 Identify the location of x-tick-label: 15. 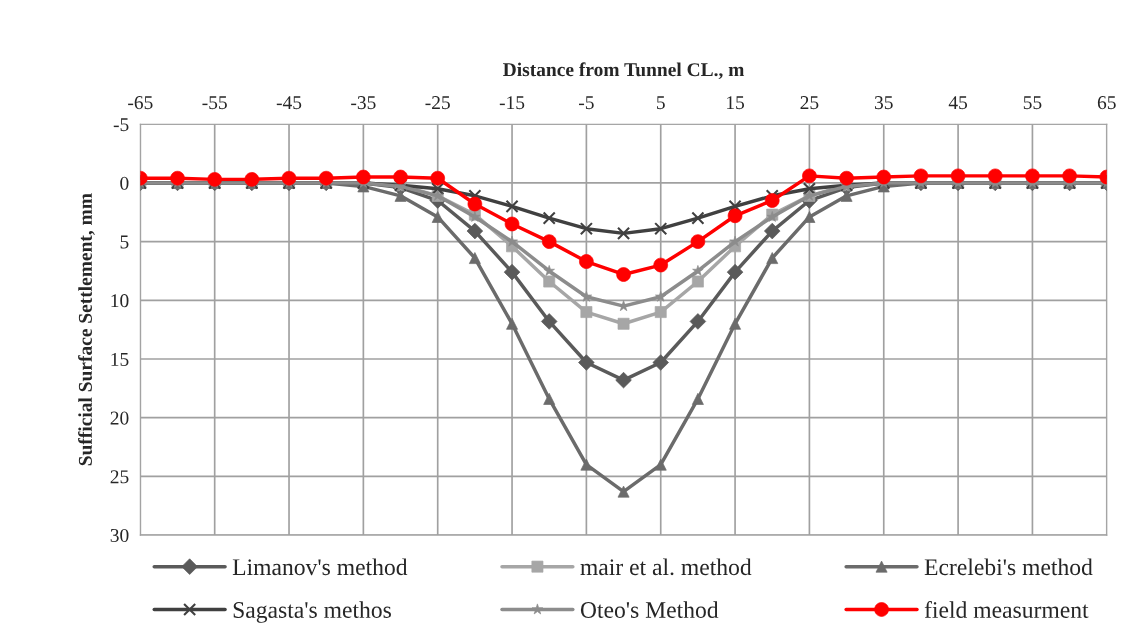
(736, 103).